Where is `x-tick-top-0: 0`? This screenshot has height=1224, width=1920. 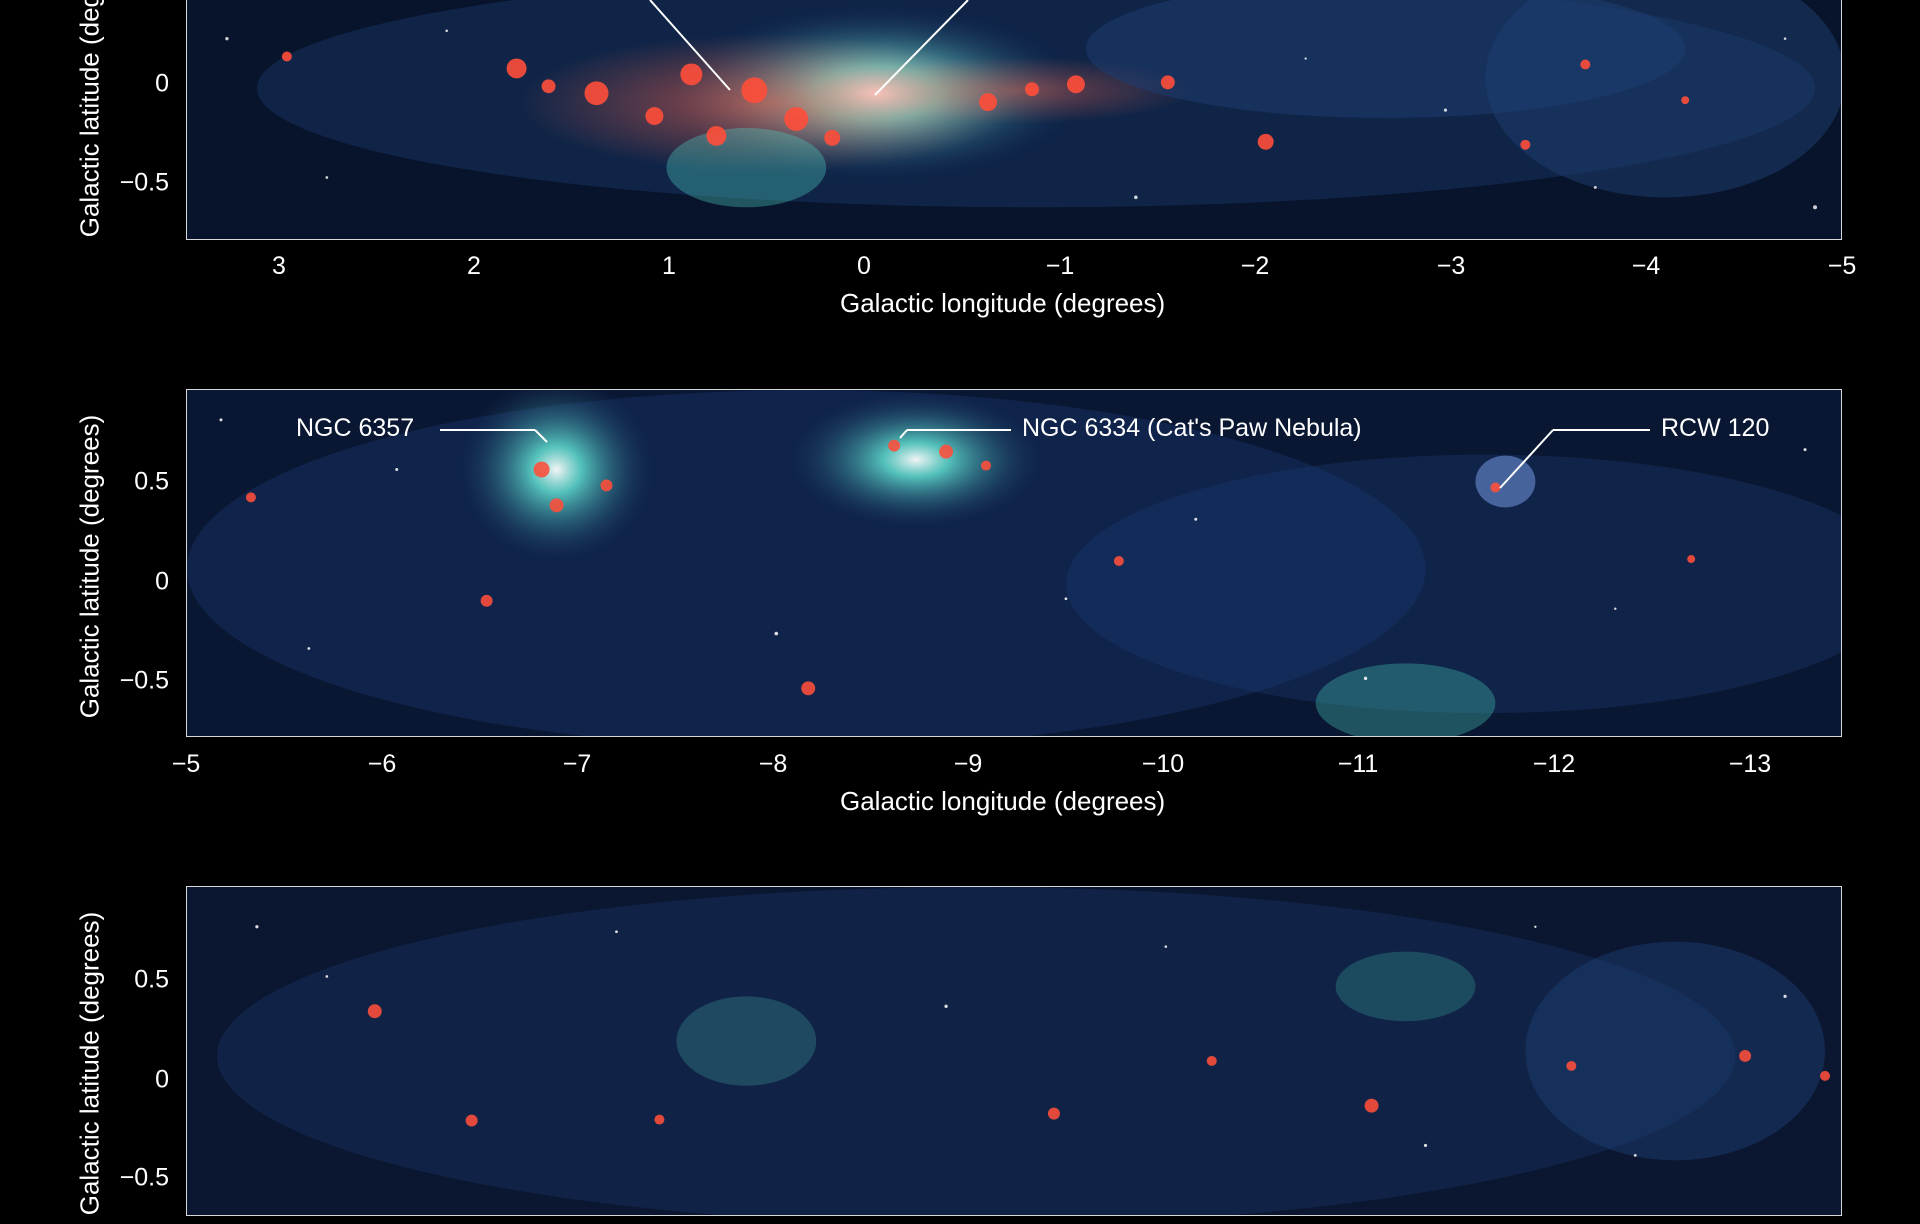
x-tick-top-0: 0 is located at coordinates (864, 266).